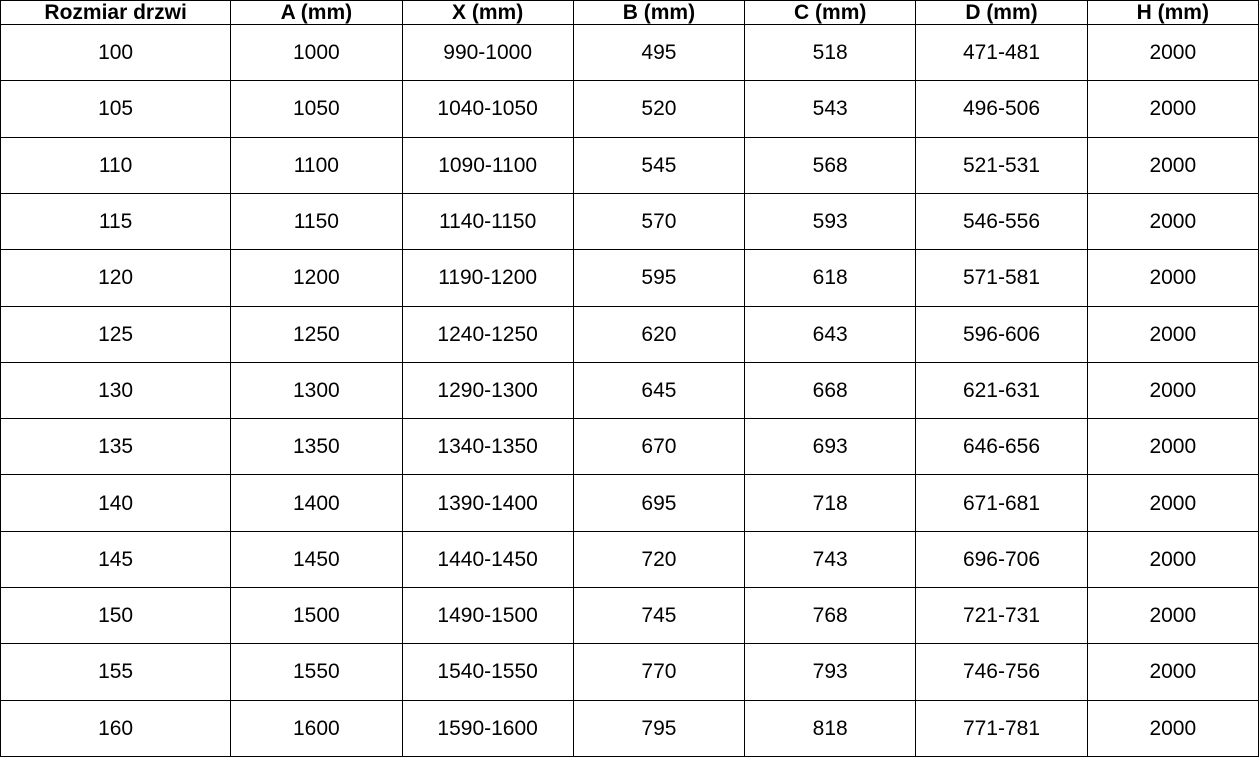  I want to click on table-cell: 1140-1150, so click(487, 221).